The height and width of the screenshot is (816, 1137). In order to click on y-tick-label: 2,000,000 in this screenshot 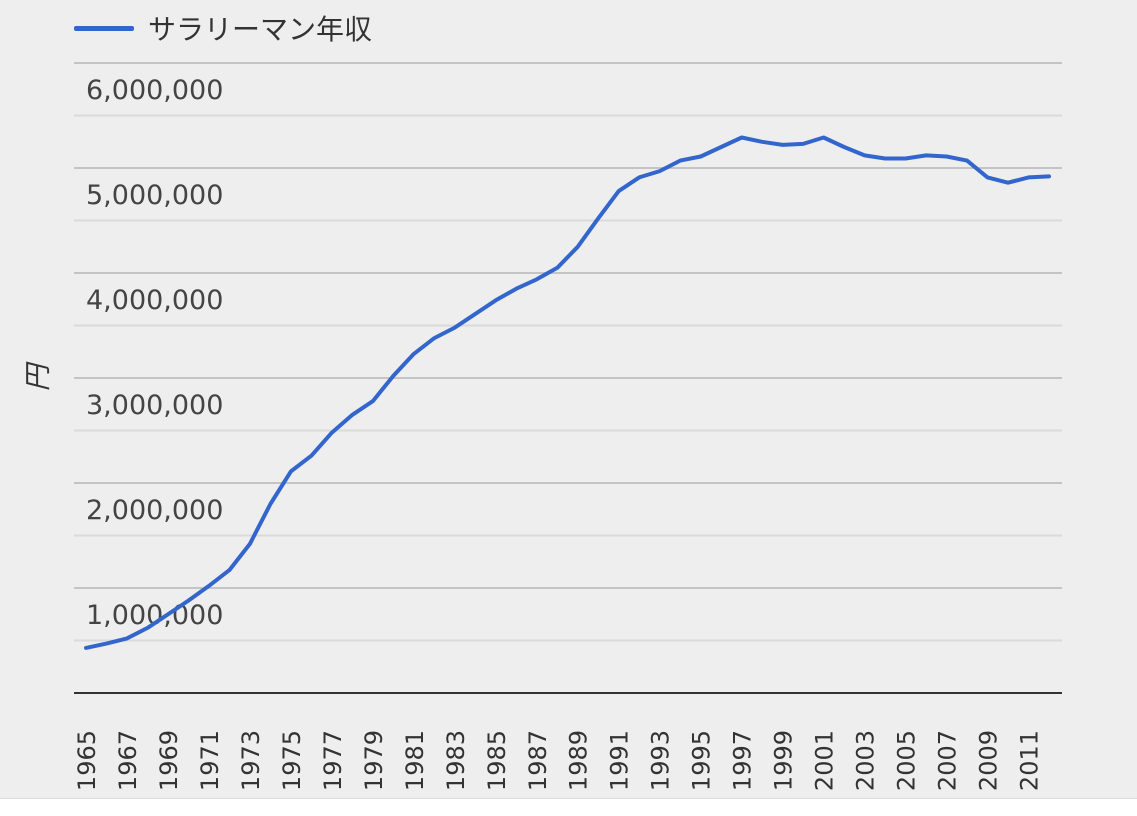, I will do `click(154, 510)`.